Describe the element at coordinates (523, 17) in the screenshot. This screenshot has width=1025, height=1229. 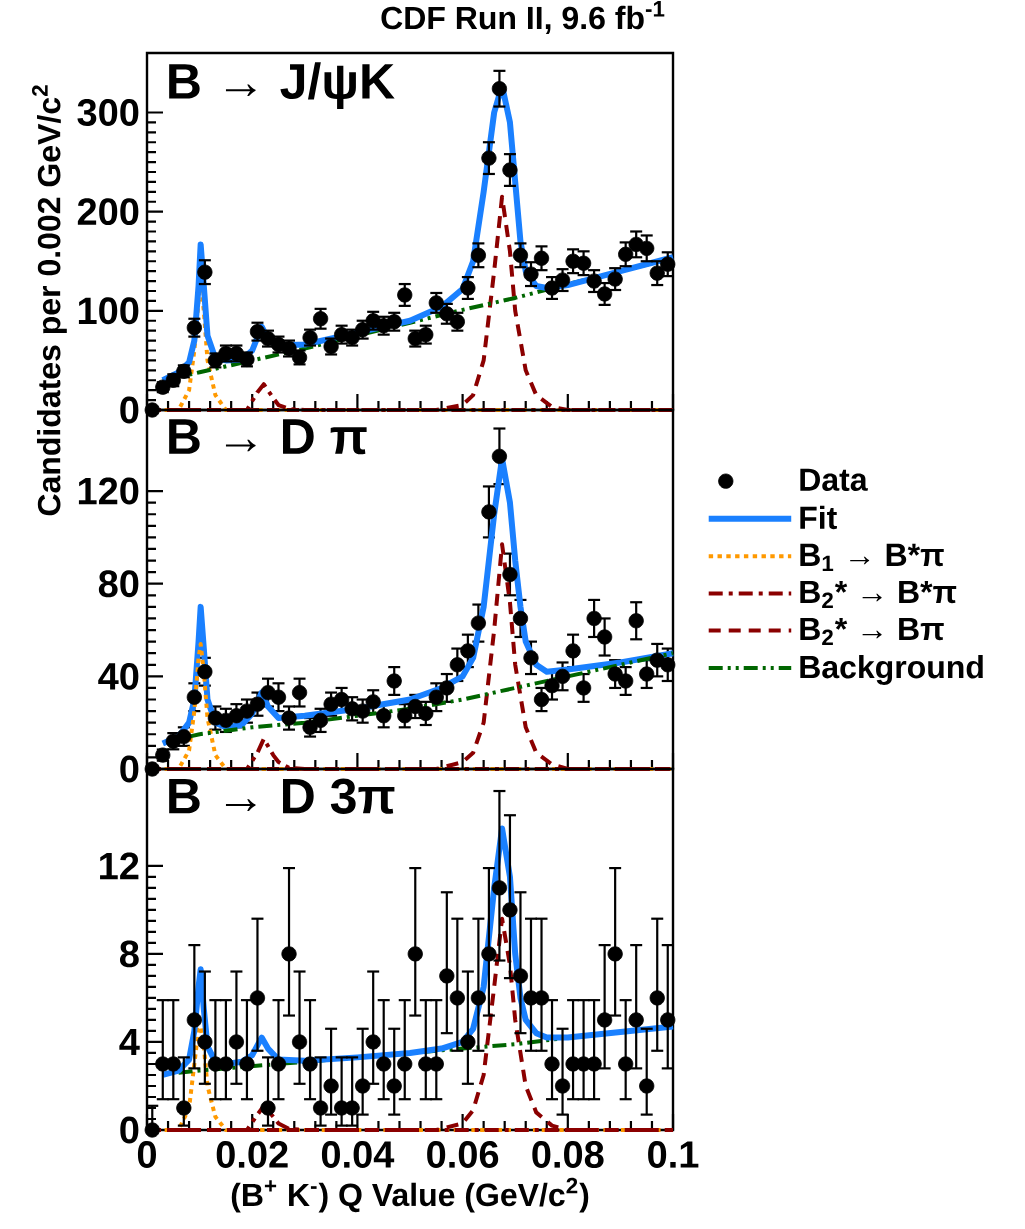
I see `chart-title: CDF Run II, 9.6 fb$^{-1}$` at that location.